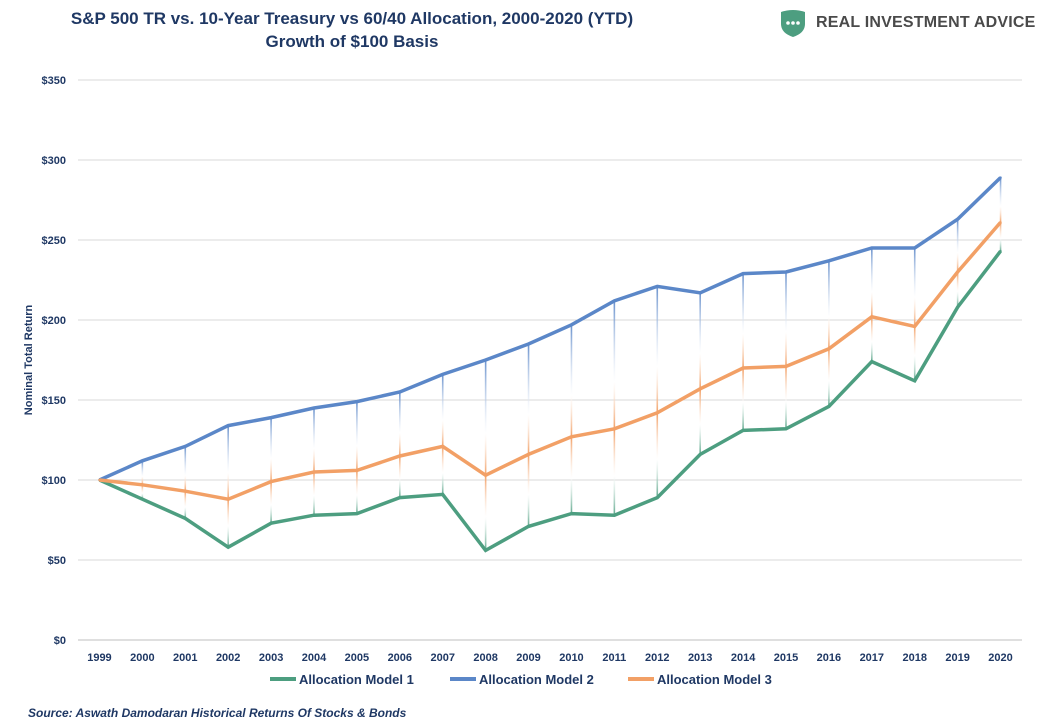  What do you see at coordinates (142, 658) in the screenshot?
I see `x-tick-label: 2000` at bounding box center [142, 658].